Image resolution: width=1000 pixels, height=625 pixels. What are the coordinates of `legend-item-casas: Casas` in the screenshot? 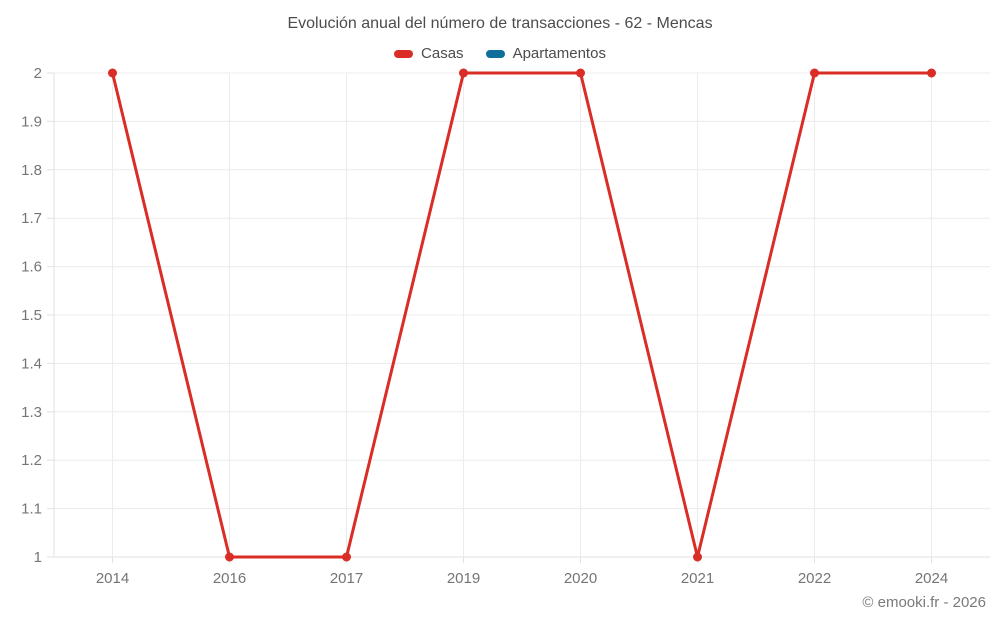 It's located at (429, 53).